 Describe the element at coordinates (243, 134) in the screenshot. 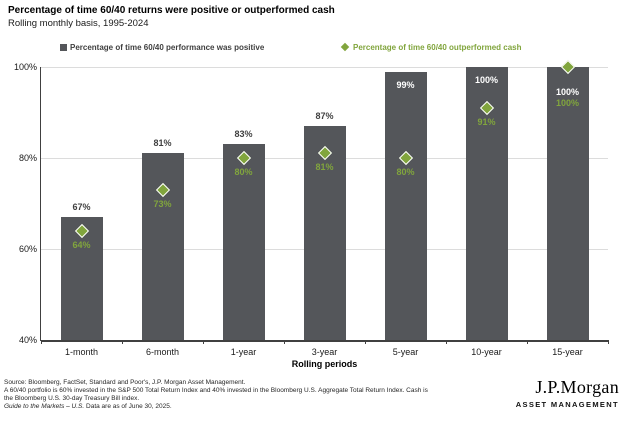

I see `bar-value-label: 83%` at that location.